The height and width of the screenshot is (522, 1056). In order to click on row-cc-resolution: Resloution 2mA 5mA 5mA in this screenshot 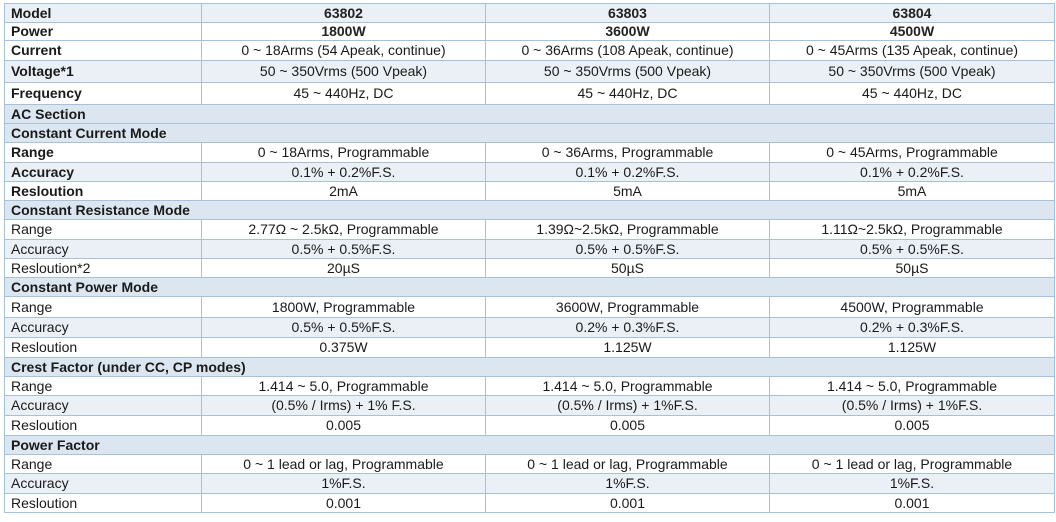, I will do `click(529, 191)`.